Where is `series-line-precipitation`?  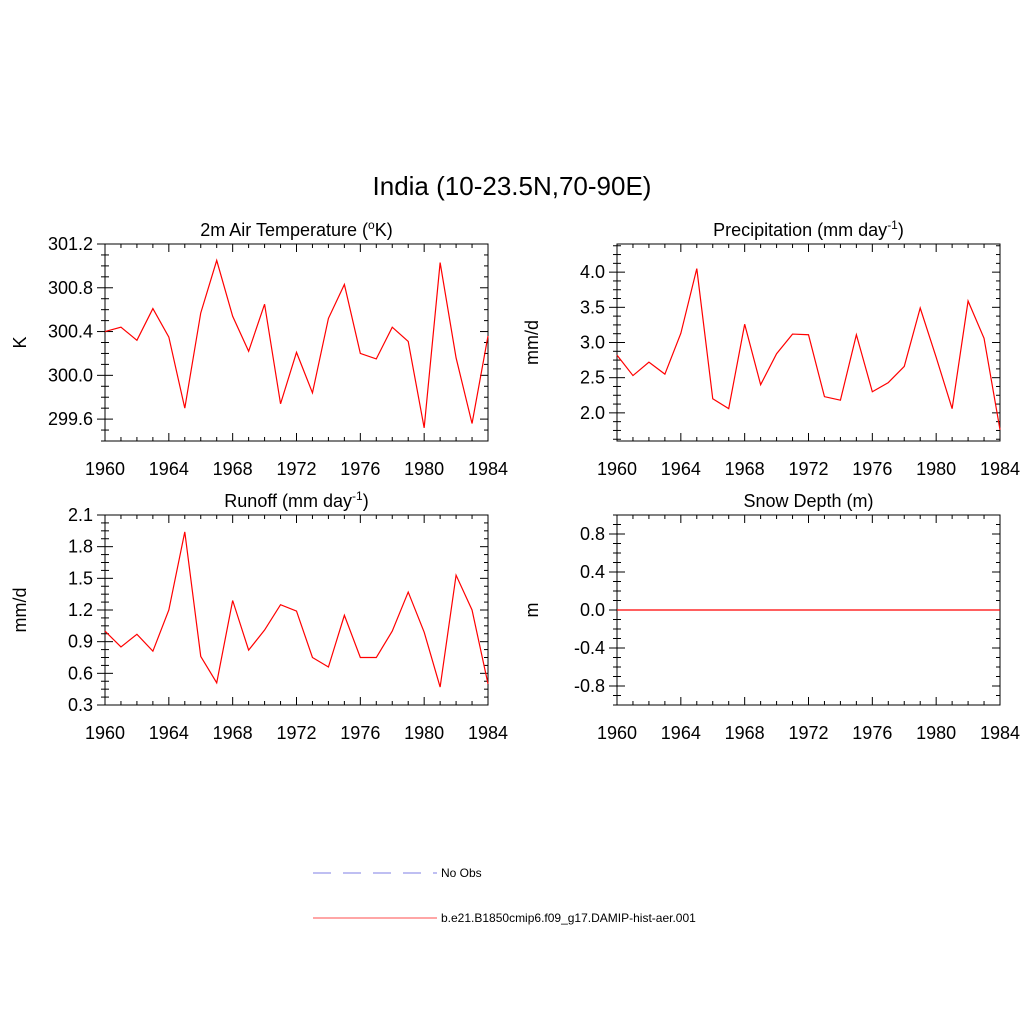
series-line-precipitation is located at coordinates (808, 349).